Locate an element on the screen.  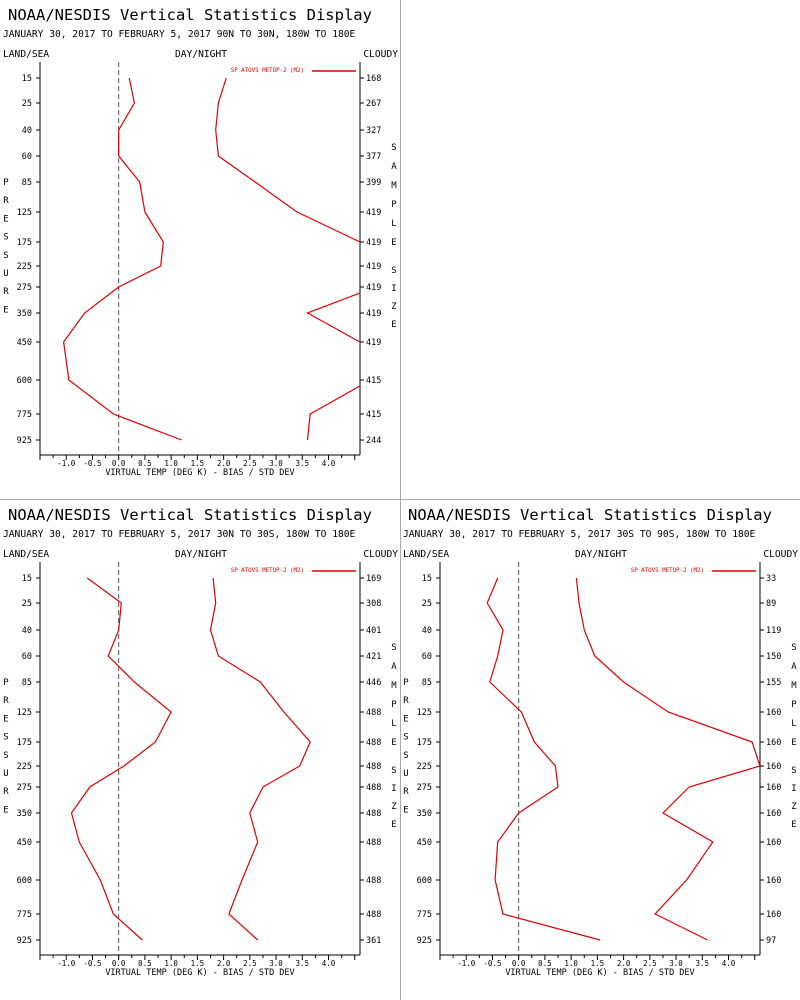
legend-label: SP ATOVS METOP-2 (M2) is located at coordinates (667, 571).